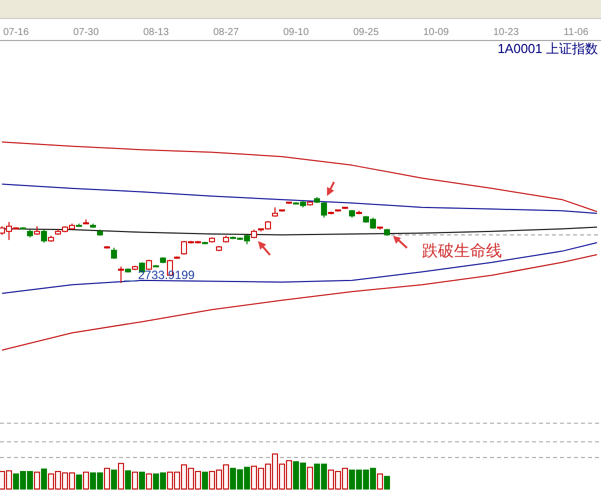  Describe the element at coordinates (548, 48) in the screenshot. I see `chart-title: 1A0001 上证指数` at that location.